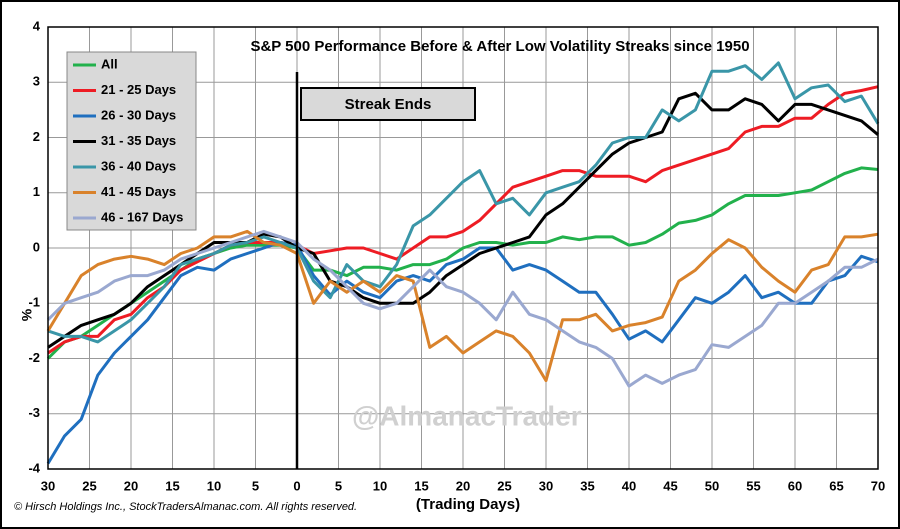 Image resolution: width=900 pixels, height=529 pixels. Describe the element at coordinates (629, 485) in the screenshot. I see `x-tick-label: 40` at that location.